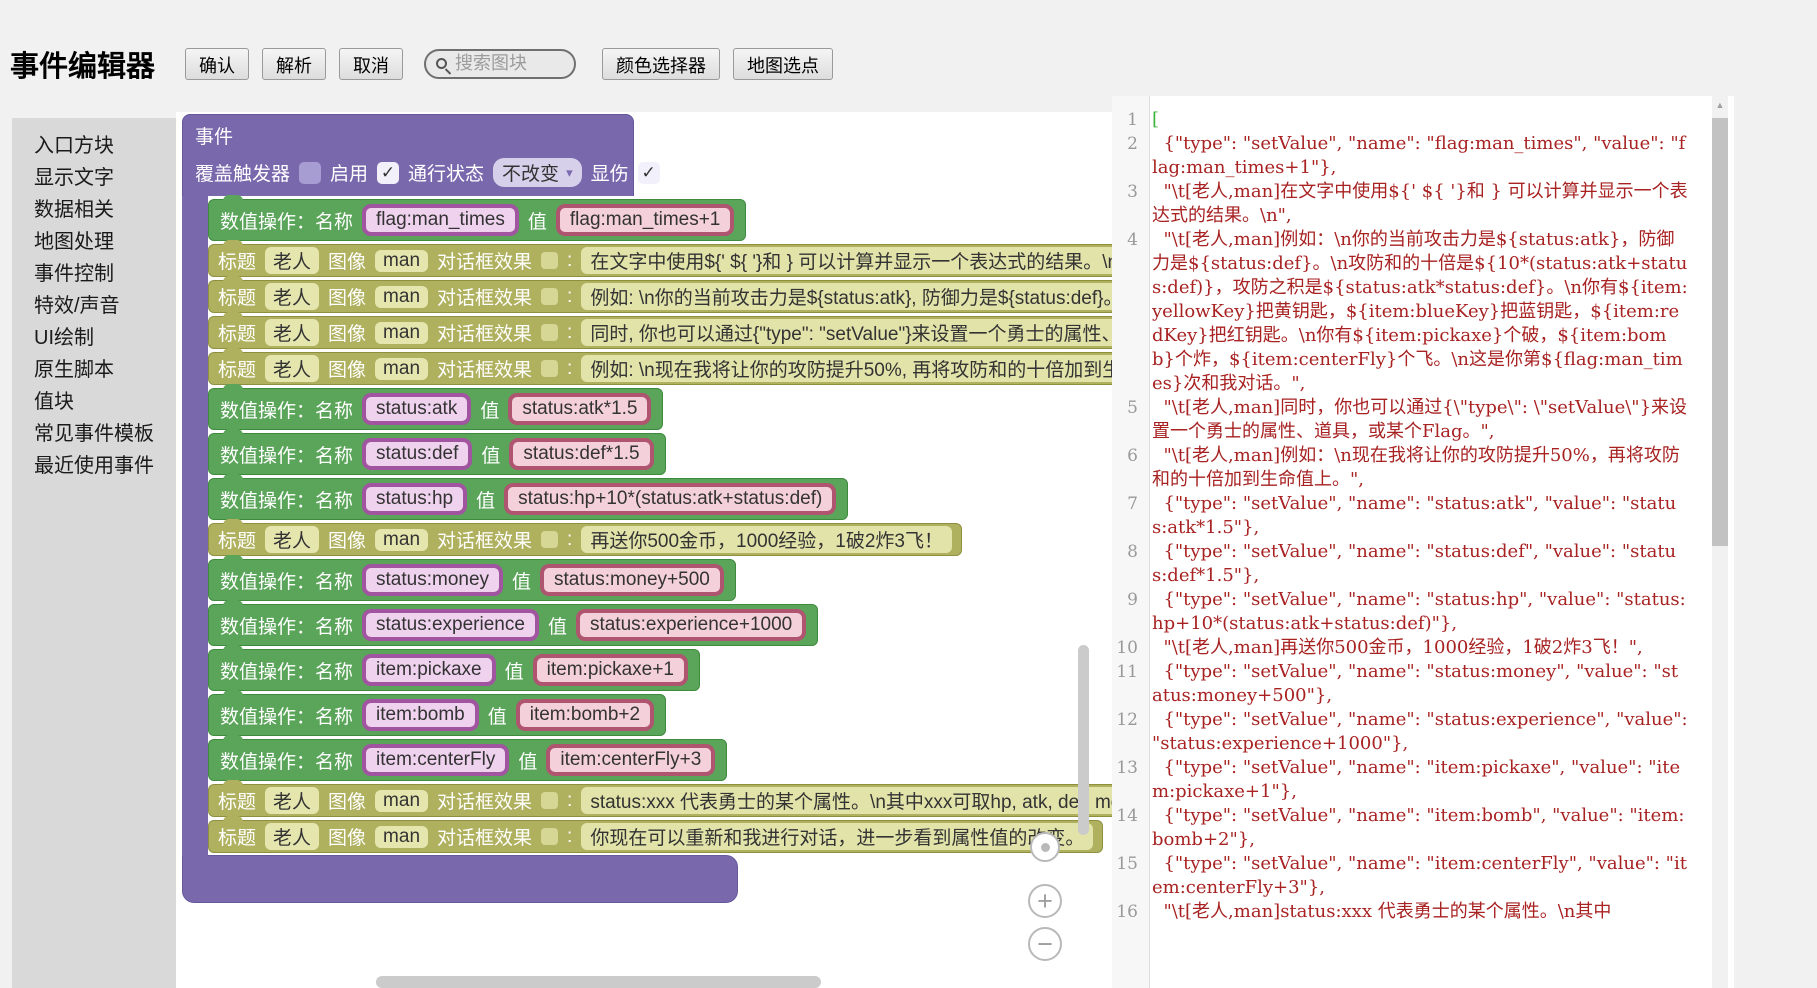  I want to click on color-picker-button: 颜色选择器, so click(661, 63).